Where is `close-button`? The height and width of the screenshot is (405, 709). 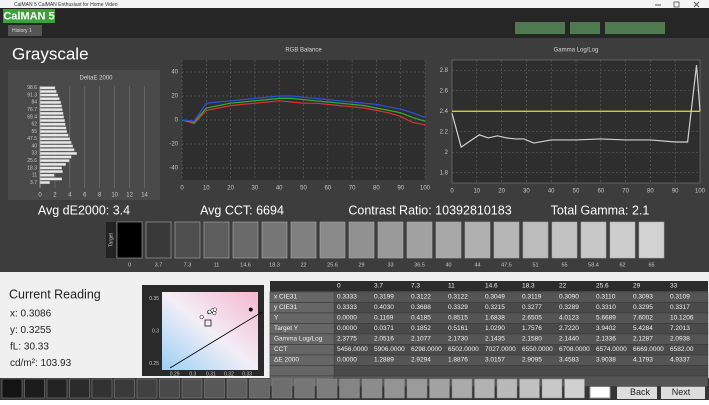
close-button is located at coordinates (696, 4).